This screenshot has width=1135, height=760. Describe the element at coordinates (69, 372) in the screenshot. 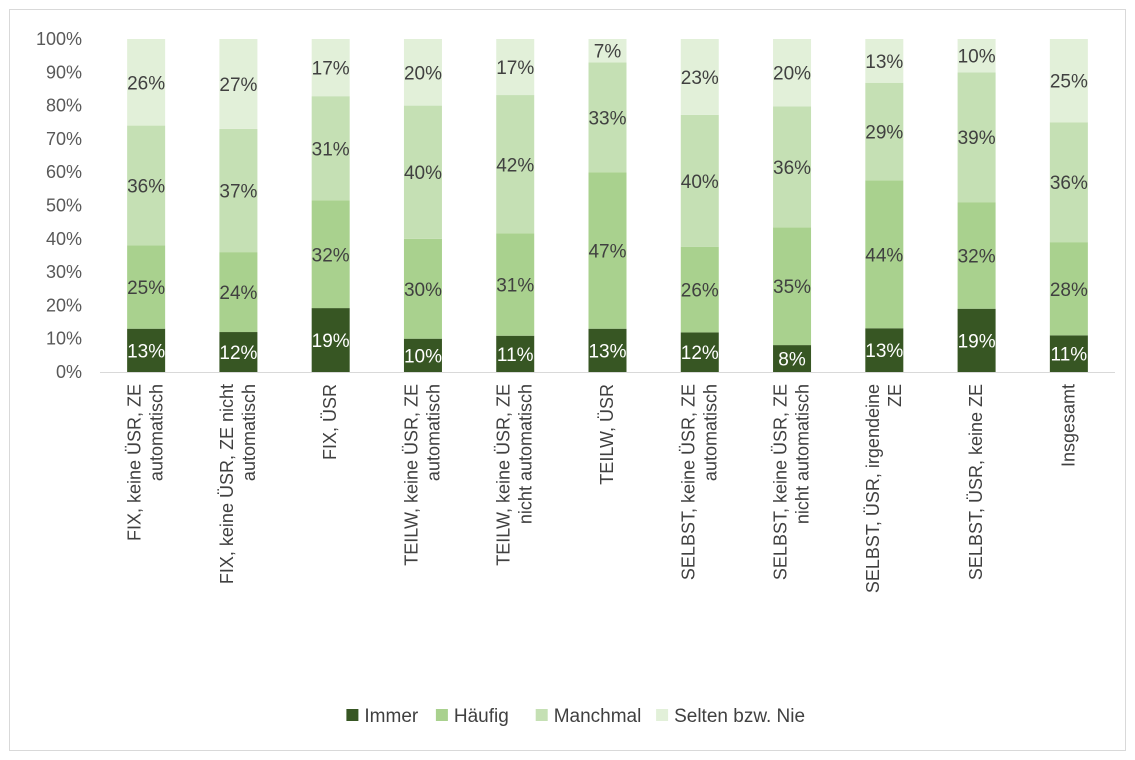

I see `y-tick-label: 0%` at that location.